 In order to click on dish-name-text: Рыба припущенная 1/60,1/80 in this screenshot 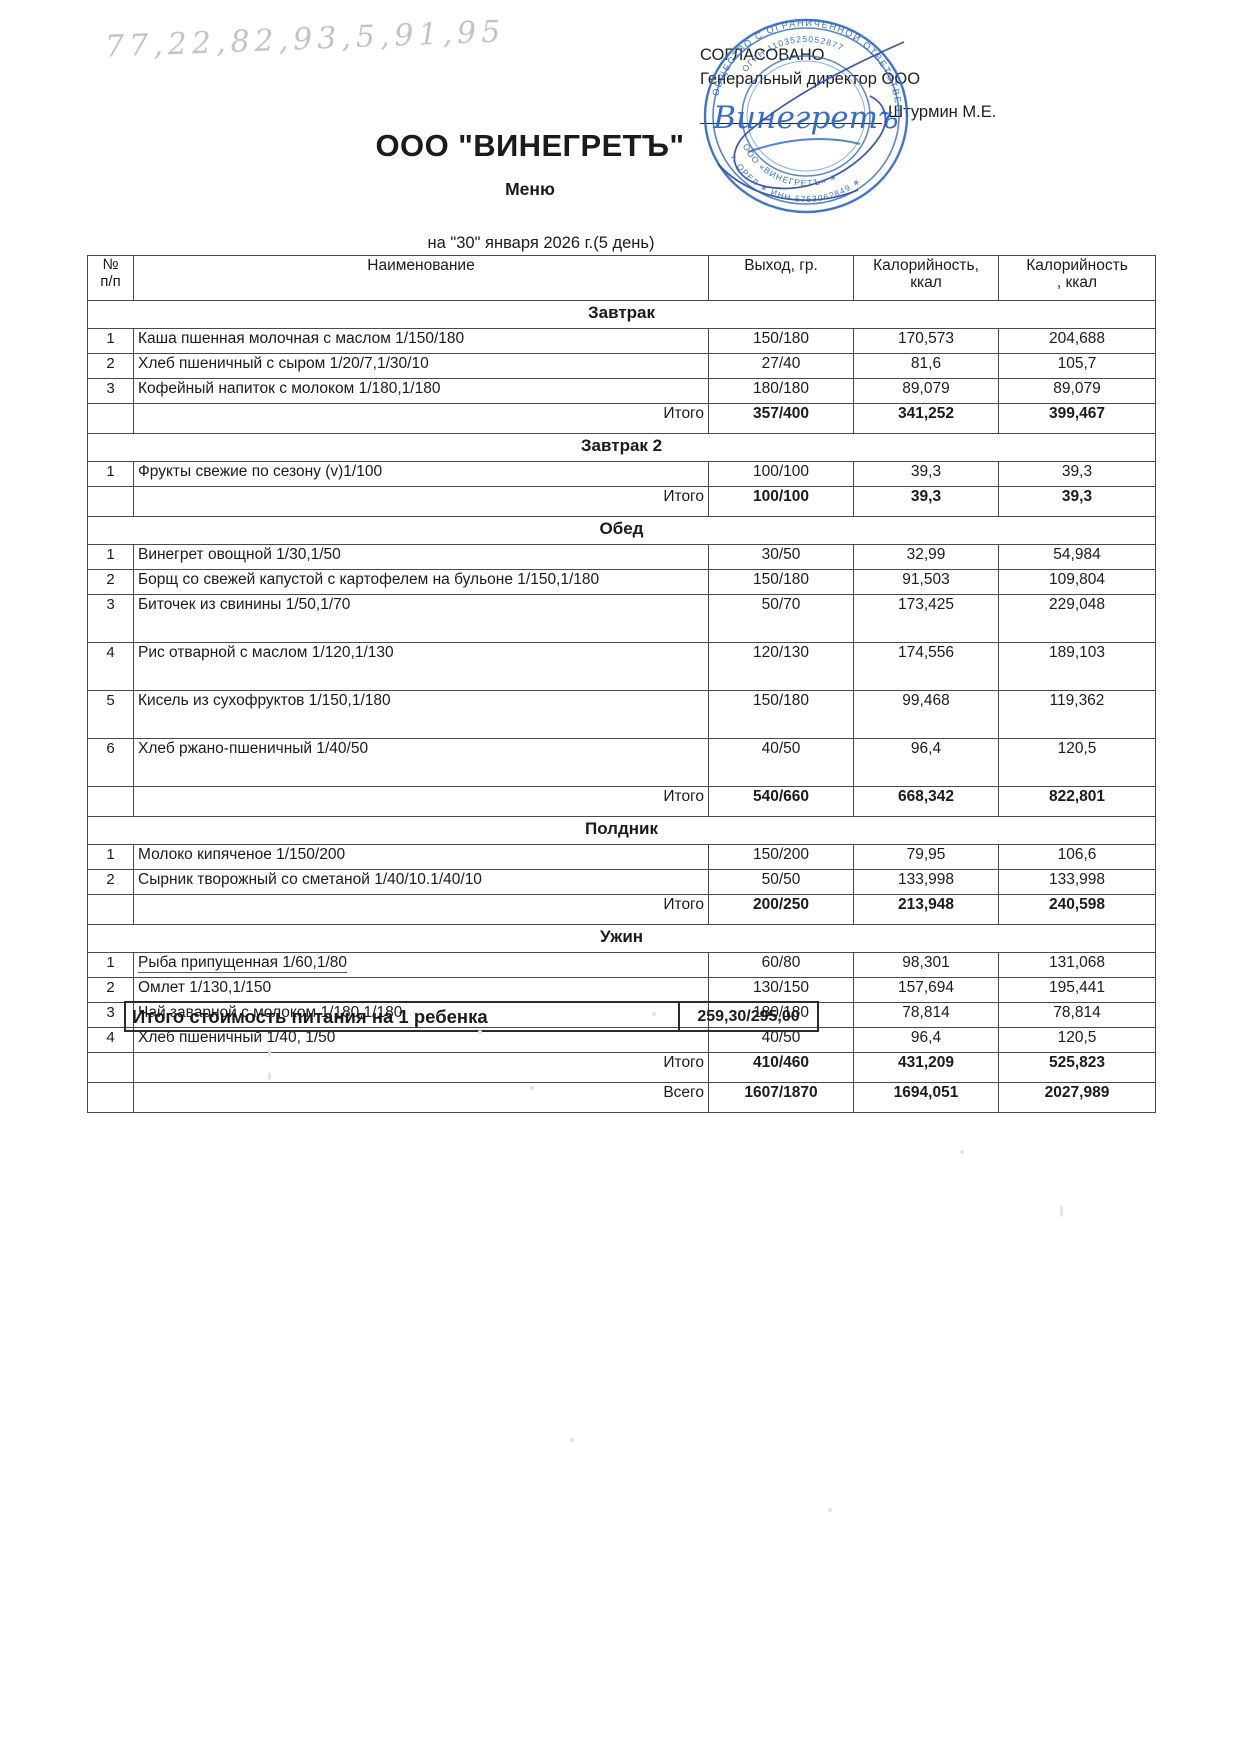, I will do `click(243, 963)`.